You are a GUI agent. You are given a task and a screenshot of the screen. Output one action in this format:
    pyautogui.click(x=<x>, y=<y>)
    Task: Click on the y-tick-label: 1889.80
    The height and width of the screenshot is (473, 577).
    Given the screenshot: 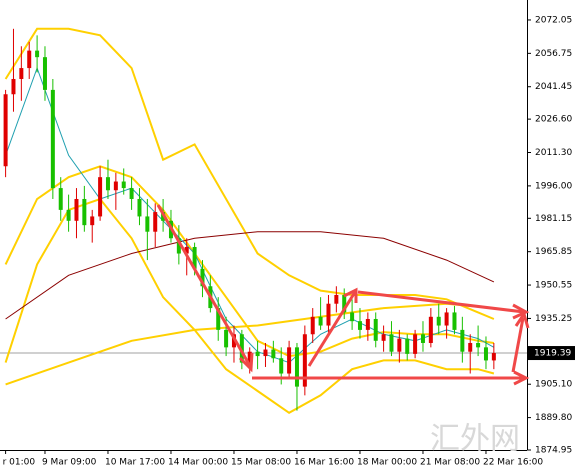 What is the action you would take?
    pyautogui.click(x=553, y=418)
    